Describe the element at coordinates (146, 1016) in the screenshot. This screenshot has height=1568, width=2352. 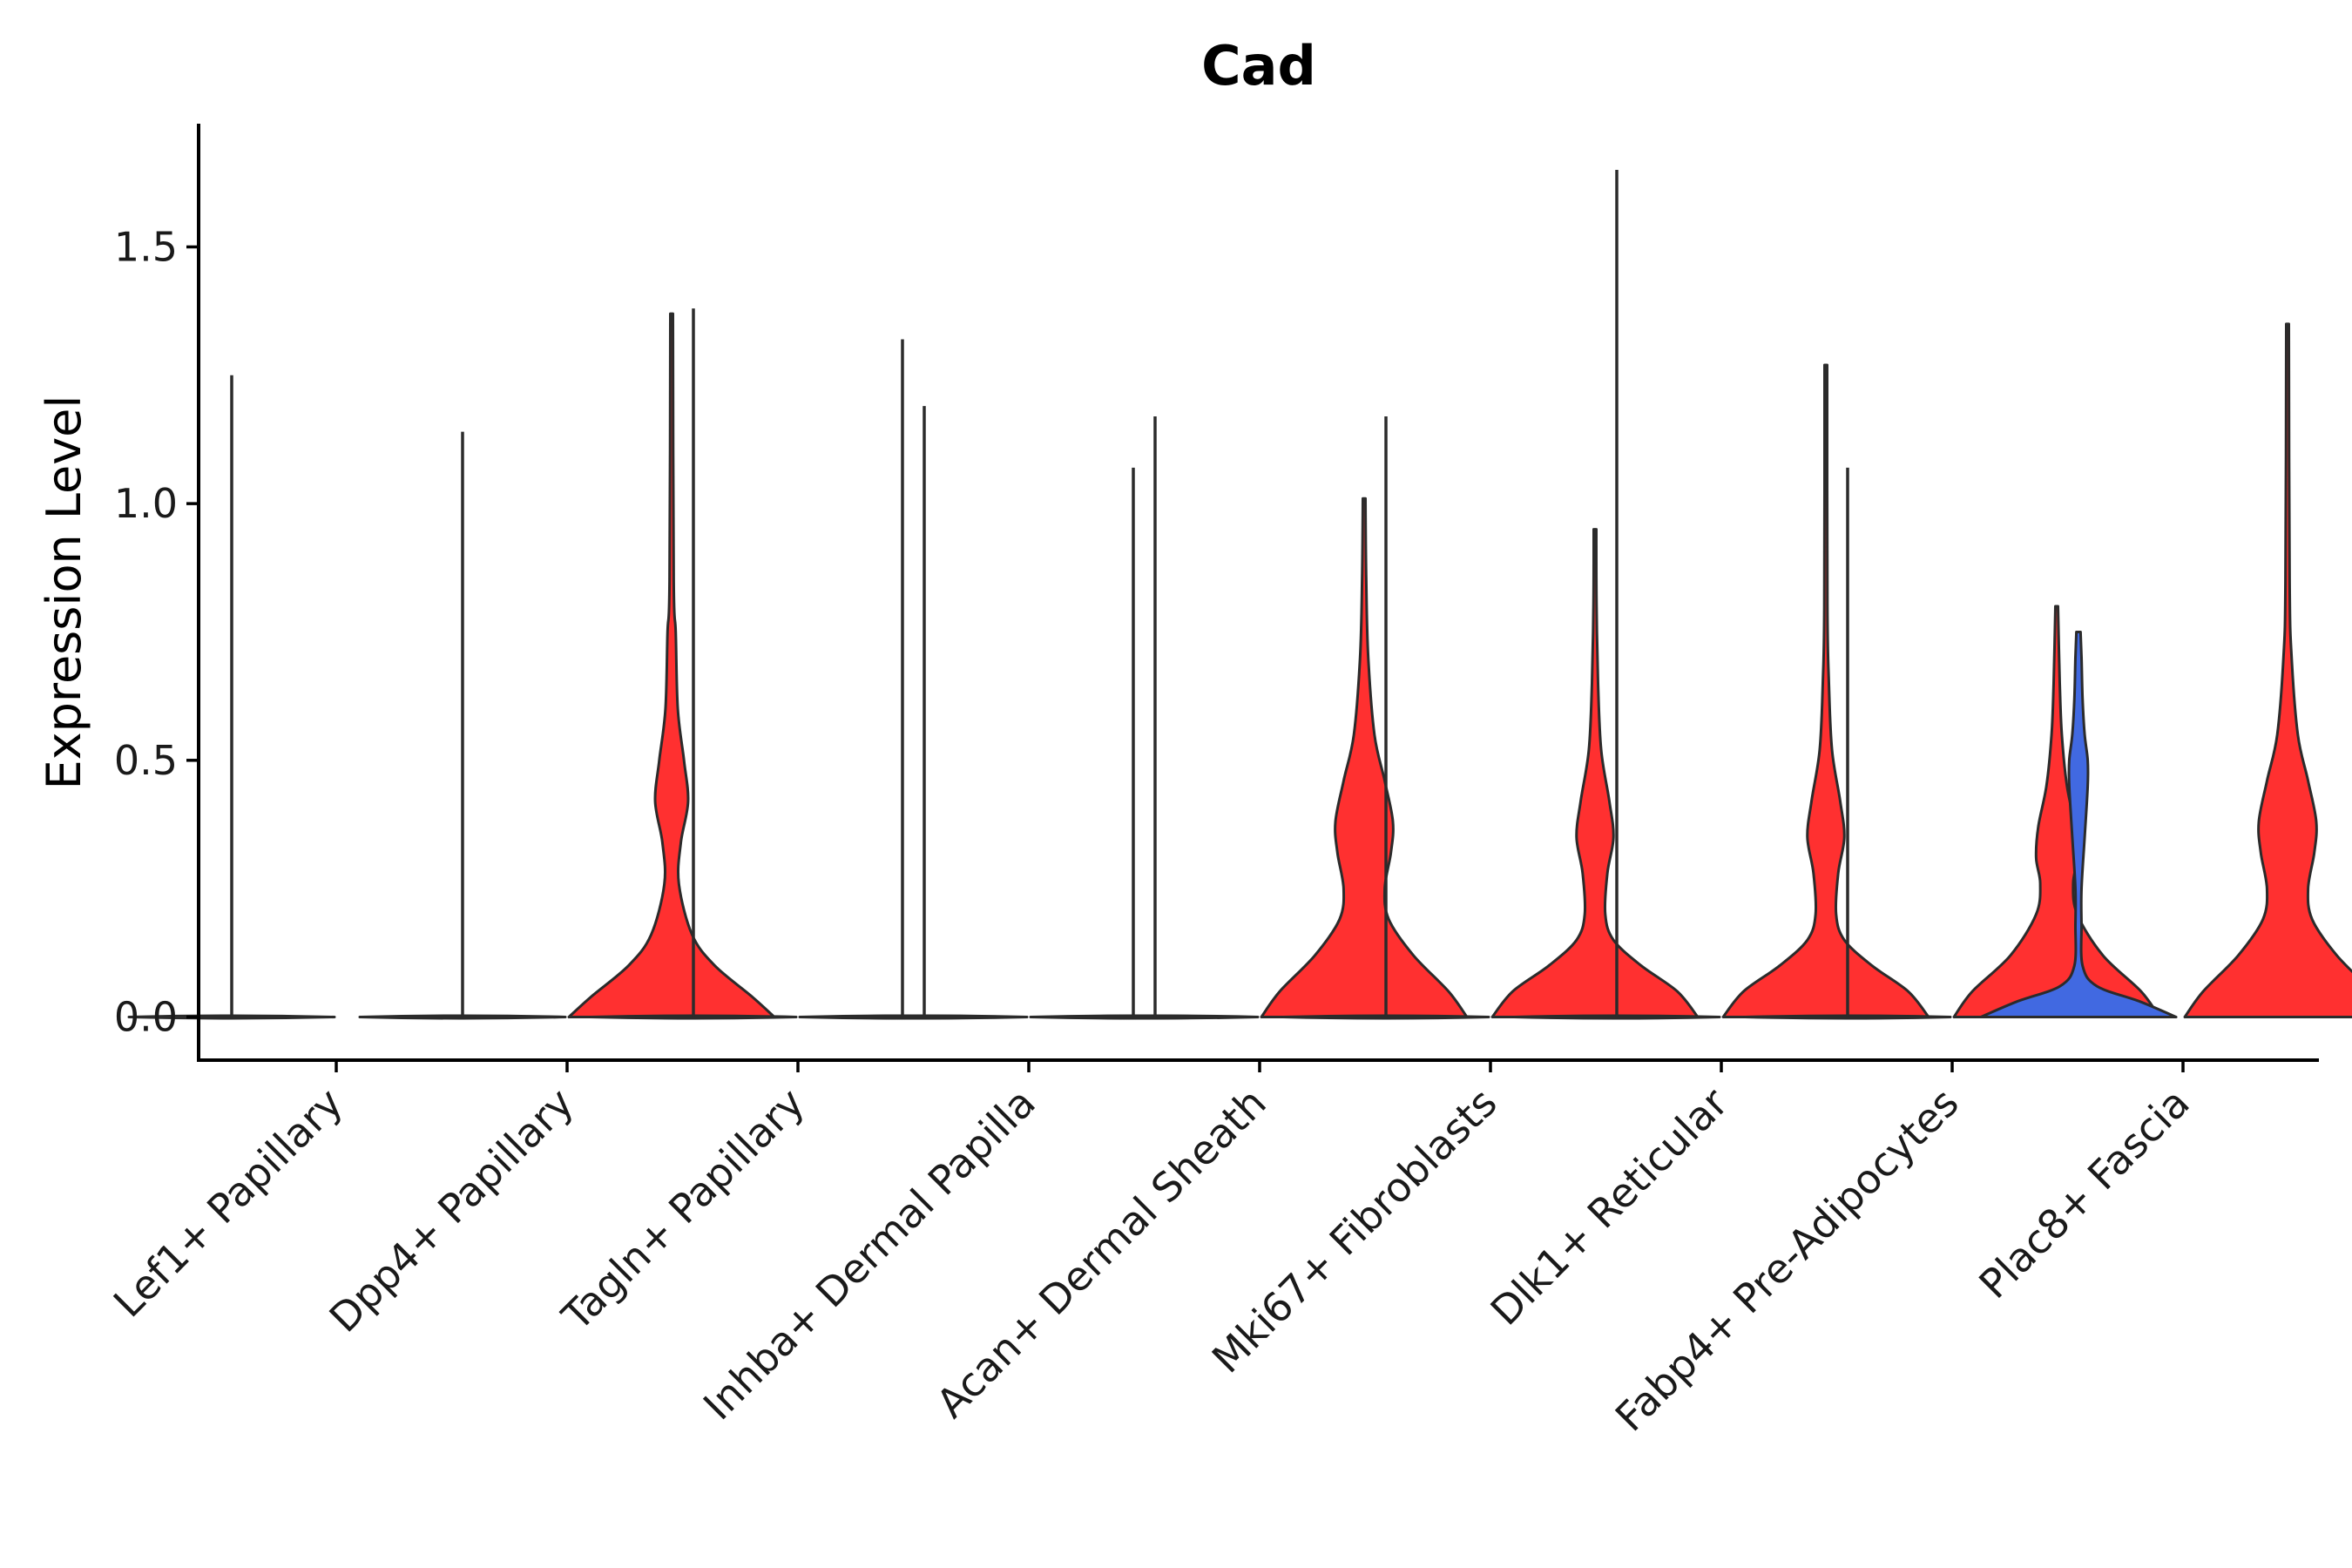
I see `y-tick-label: 0.0` at that location.